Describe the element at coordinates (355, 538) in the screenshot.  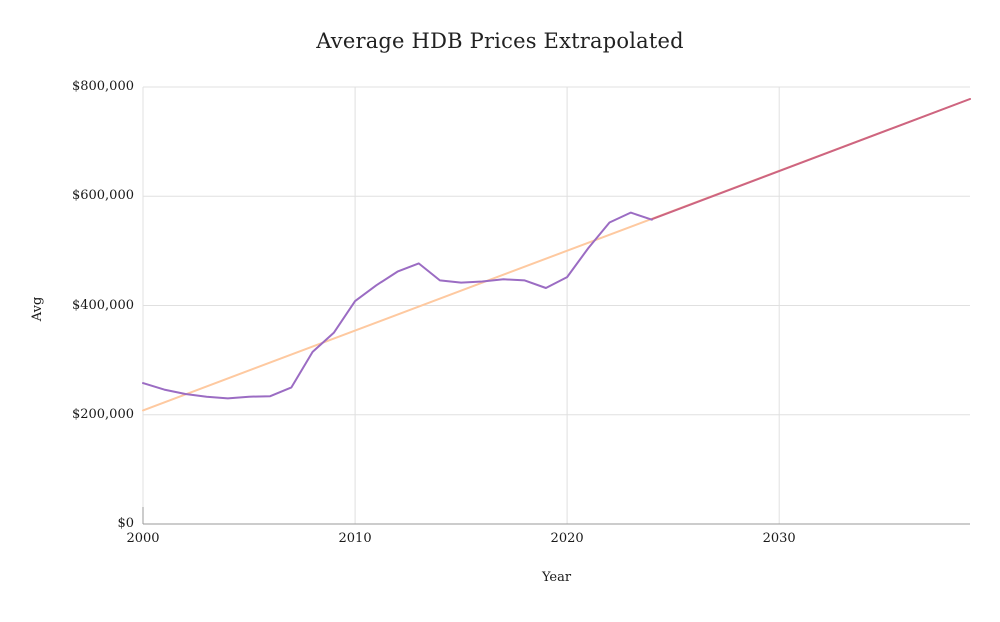
I see `x-tick-label-2010: 2010` at that location.